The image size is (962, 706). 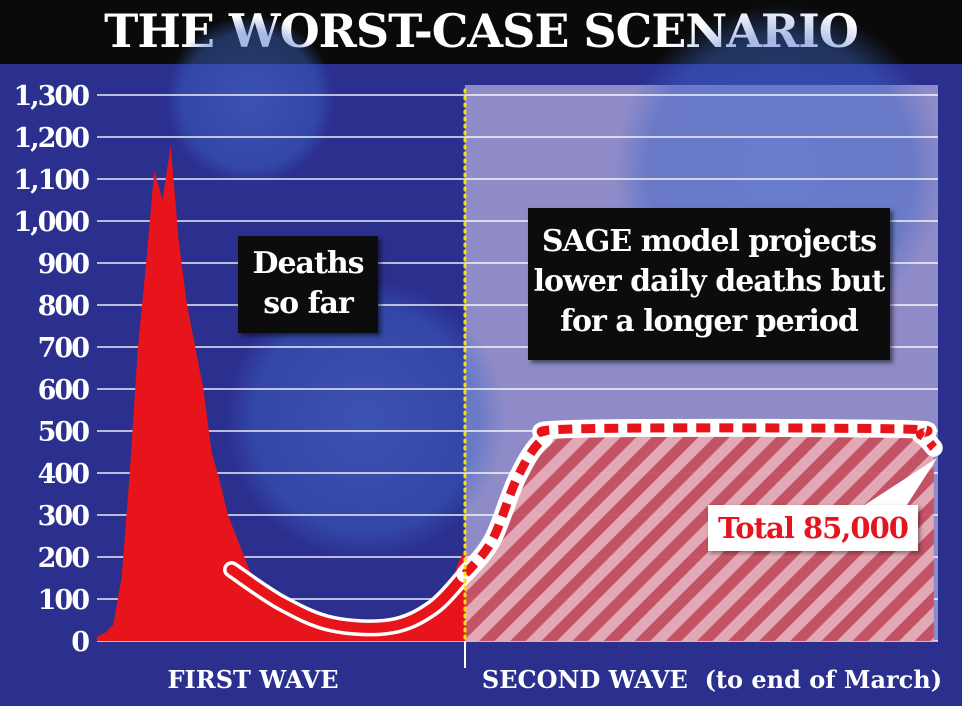 I want to click on y-tick-label: 800, so click(x=64, y=306).